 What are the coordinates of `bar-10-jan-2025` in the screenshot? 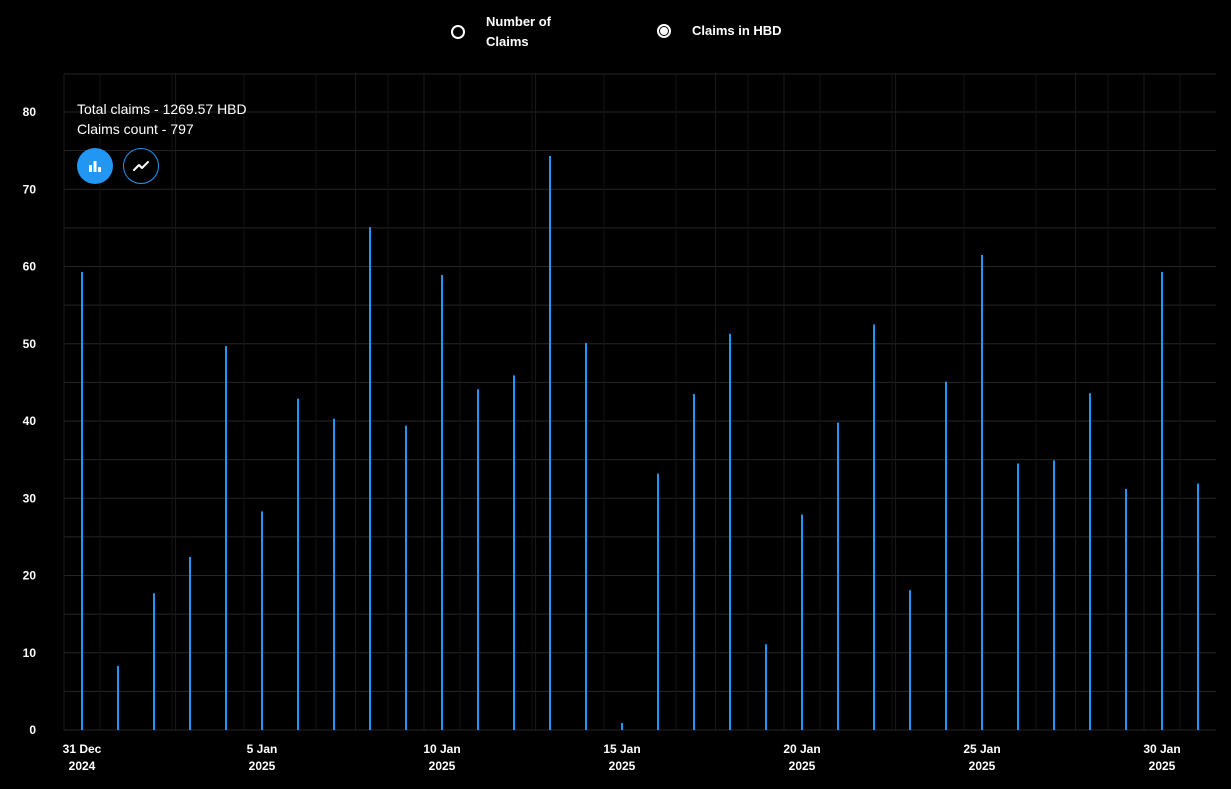 It's located at (442, 502).